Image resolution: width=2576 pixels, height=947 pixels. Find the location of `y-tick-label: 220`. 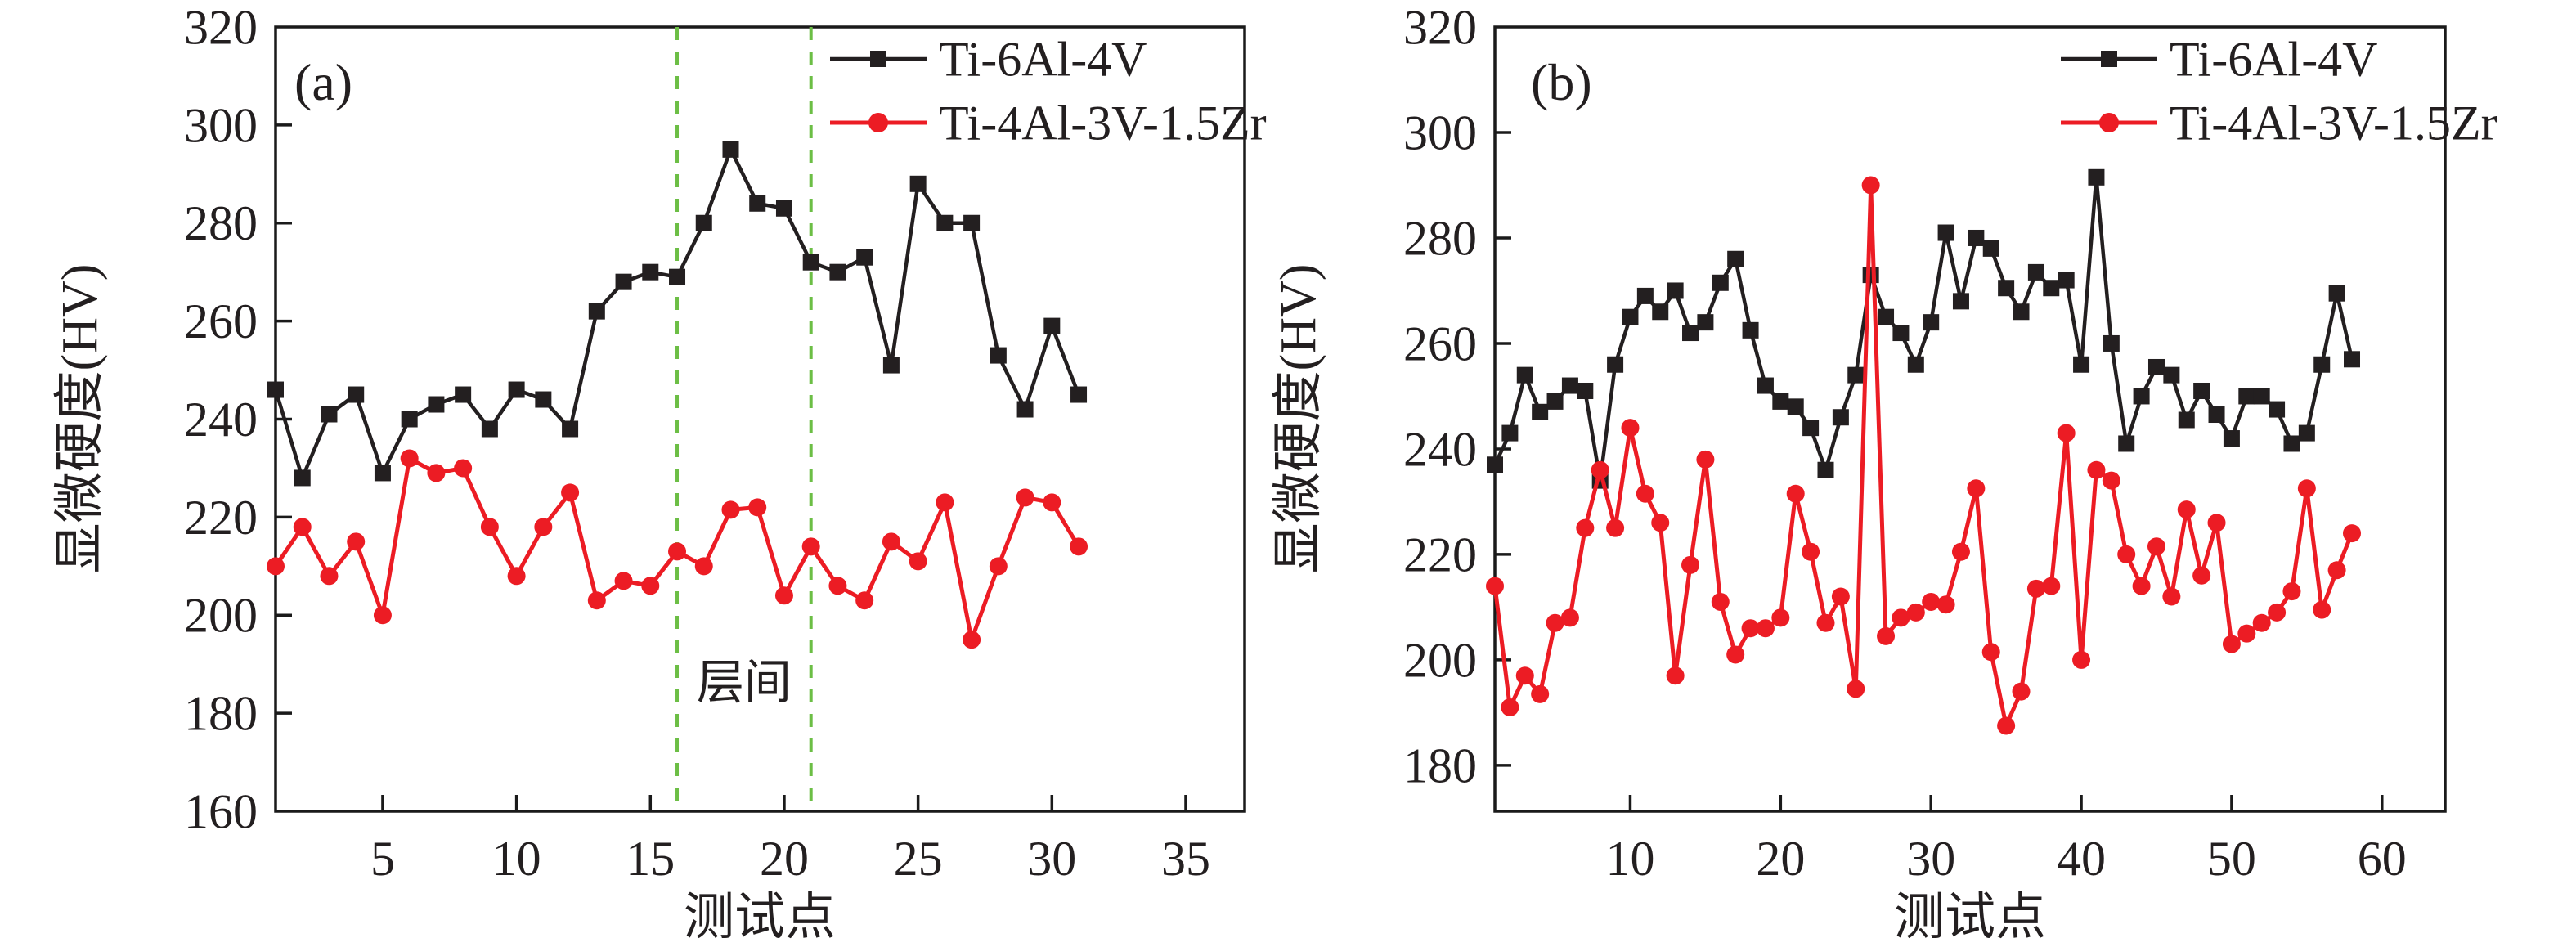

y-tick-label: 220 is located at coordinates (221, 518).